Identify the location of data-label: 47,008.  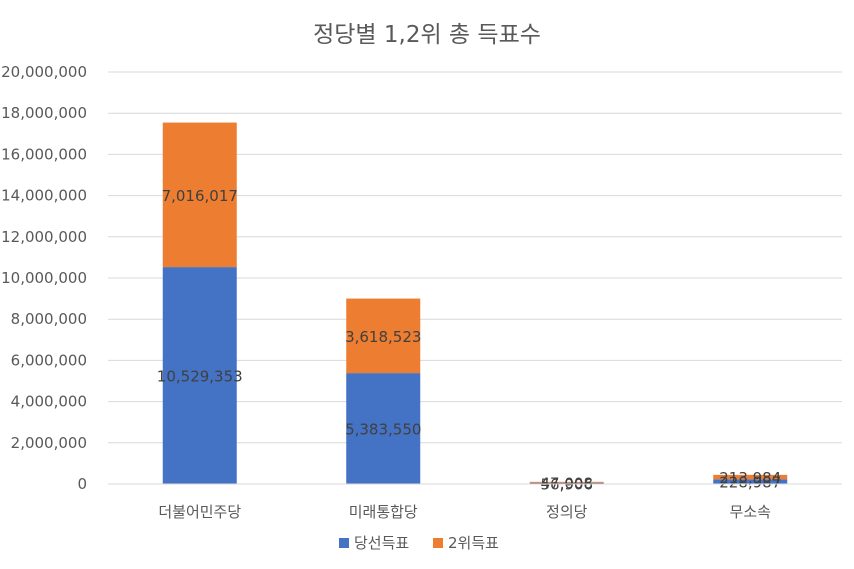
(567, 483).